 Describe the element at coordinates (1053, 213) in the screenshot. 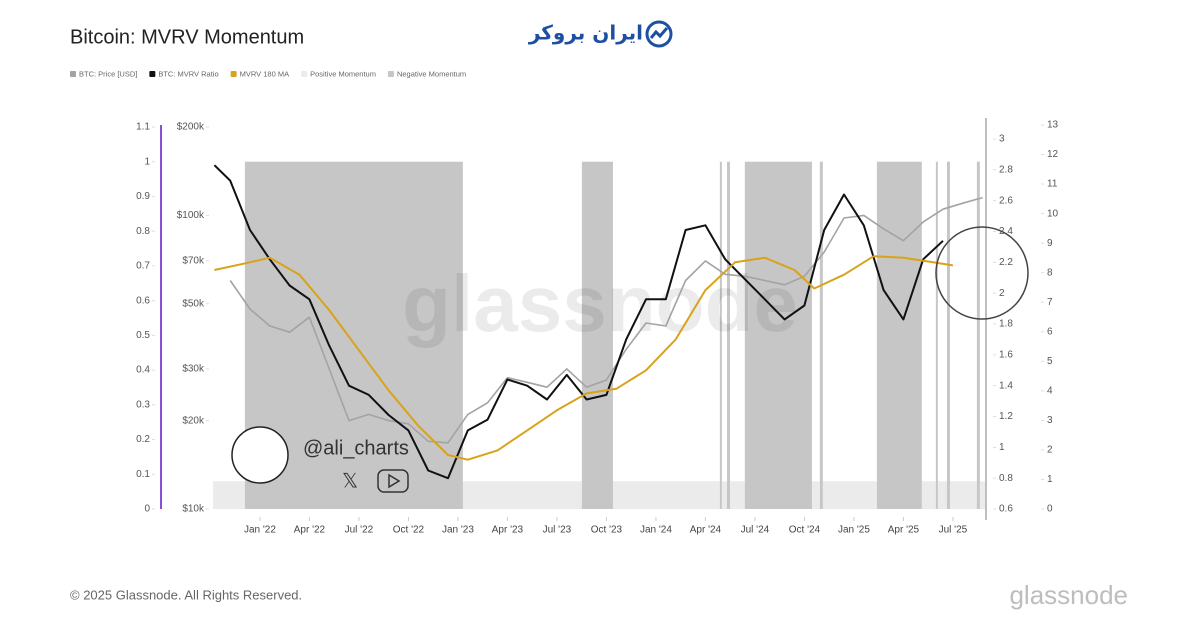

I see `y-tick-label: 10` at that location.